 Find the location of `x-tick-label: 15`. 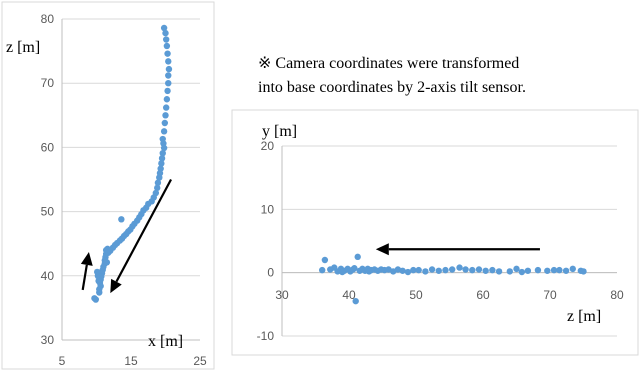

x-tick-label: 15 is located at coordinates (131, 361).